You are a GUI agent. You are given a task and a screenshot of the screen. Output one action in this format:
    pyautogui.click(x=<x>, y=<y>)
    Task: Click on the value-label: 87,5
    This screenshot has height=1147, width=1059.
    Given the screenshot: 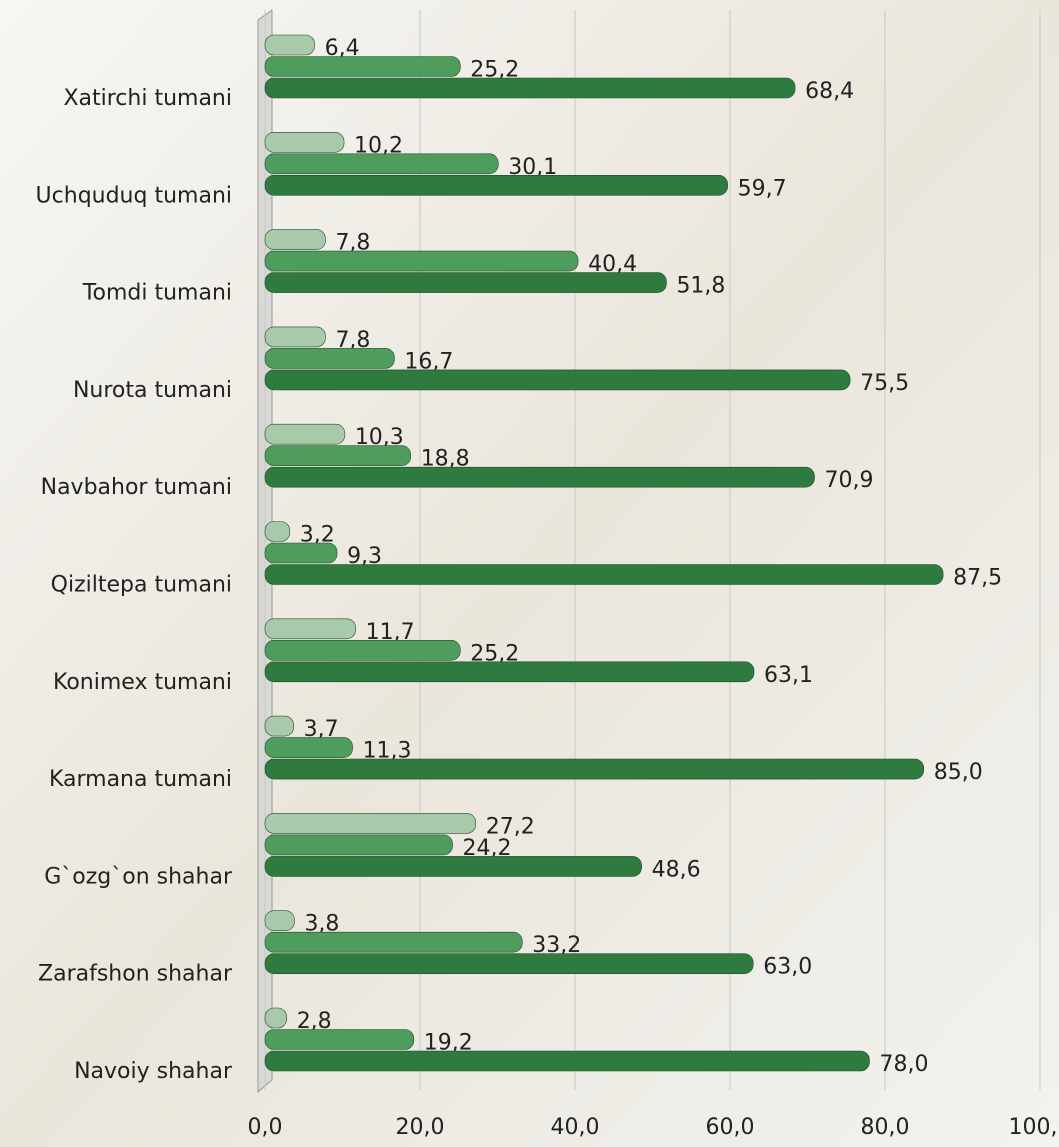 What is the action you would take?
    pyautogui.click(x=977, y=578)
    